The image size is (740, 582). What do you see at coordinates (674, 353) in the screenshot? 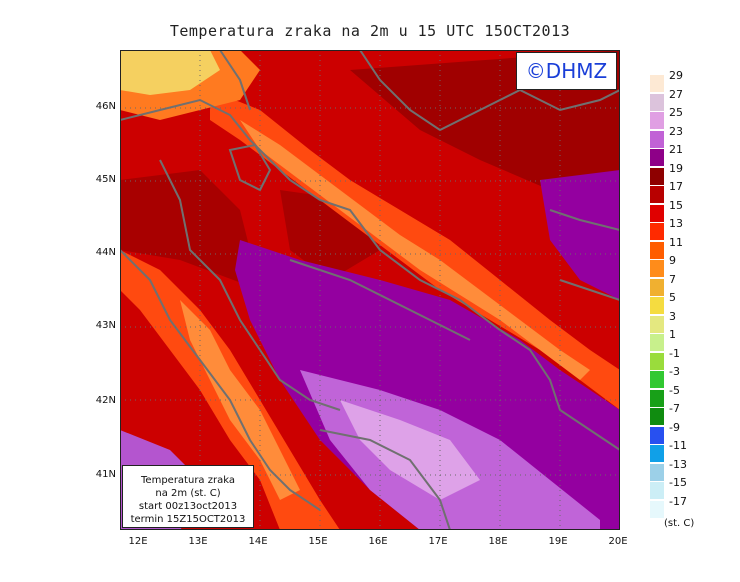
I see `legend-label: -1` at bounding box center [674, 353].